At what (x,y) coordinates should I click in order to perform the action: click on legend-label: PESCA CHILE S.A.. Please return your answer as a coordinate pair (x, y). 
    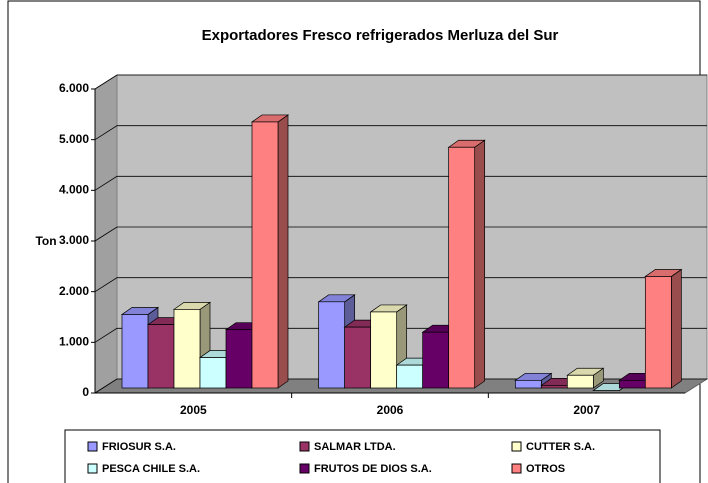
    Looking at the image, I should click on (151, 469).